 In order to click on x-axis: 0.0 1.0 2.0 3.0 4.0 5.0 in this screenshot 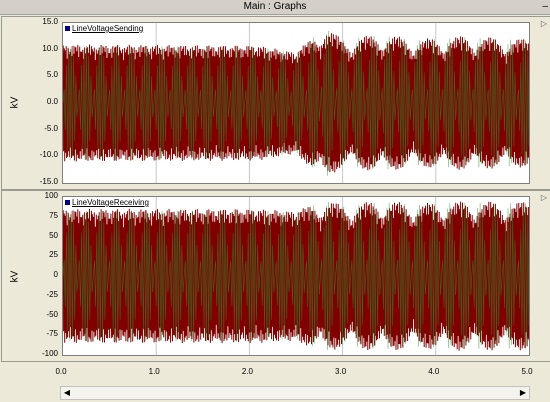, I will do `click(275, 373)`.